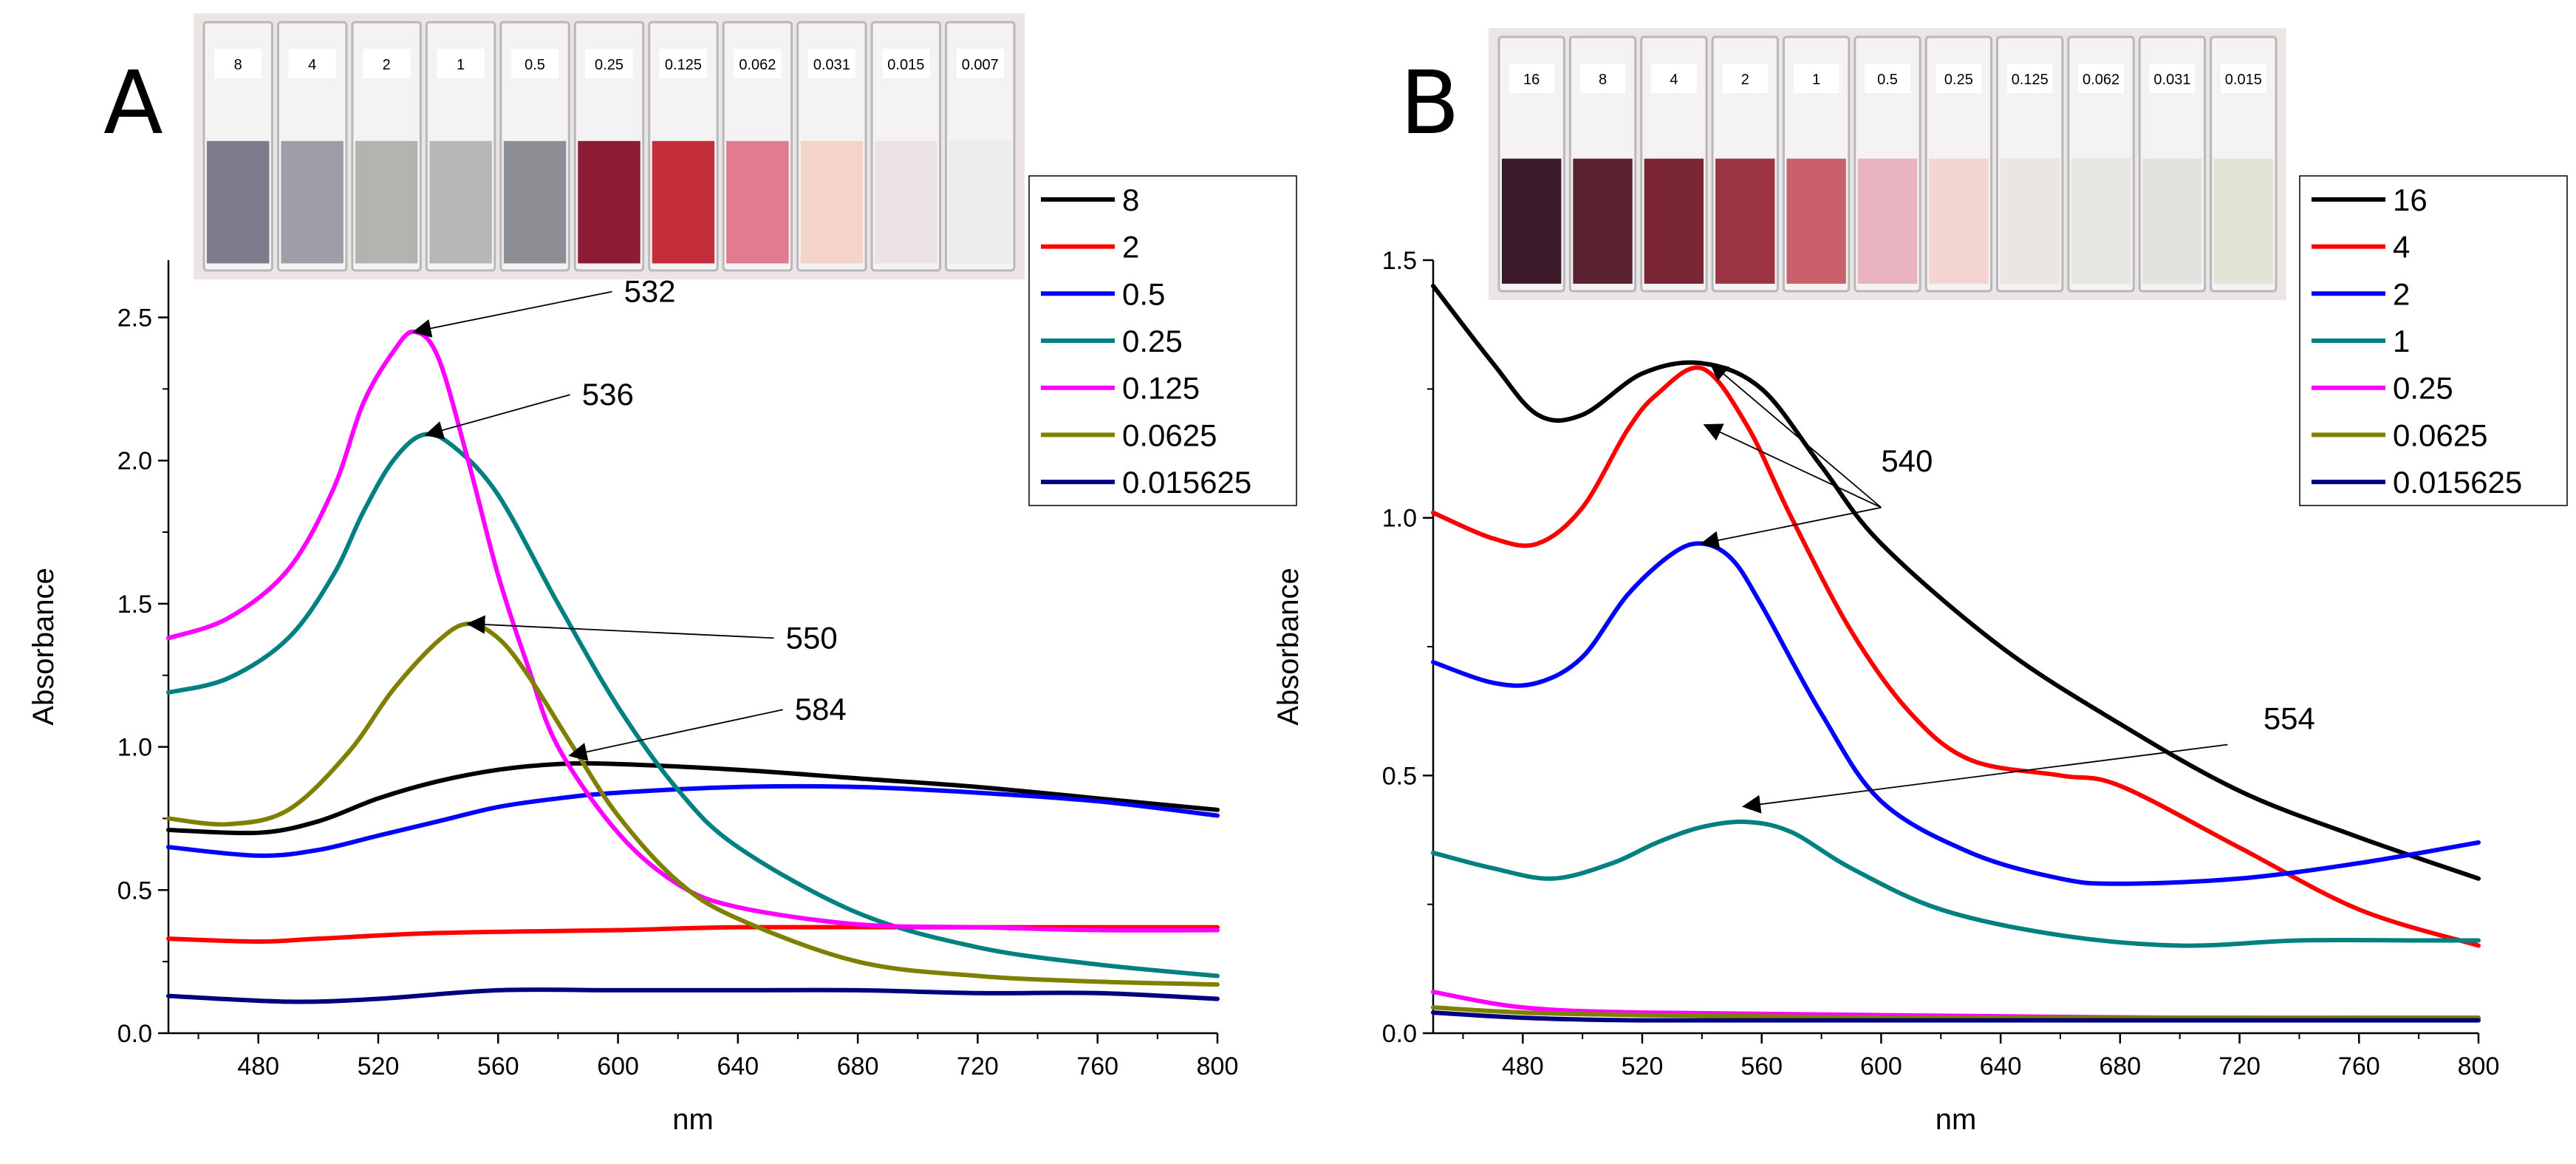 The height and width of the screenshot is (1164, 2576). I want to click on x-tick-label: 640, so click(738, 1066).